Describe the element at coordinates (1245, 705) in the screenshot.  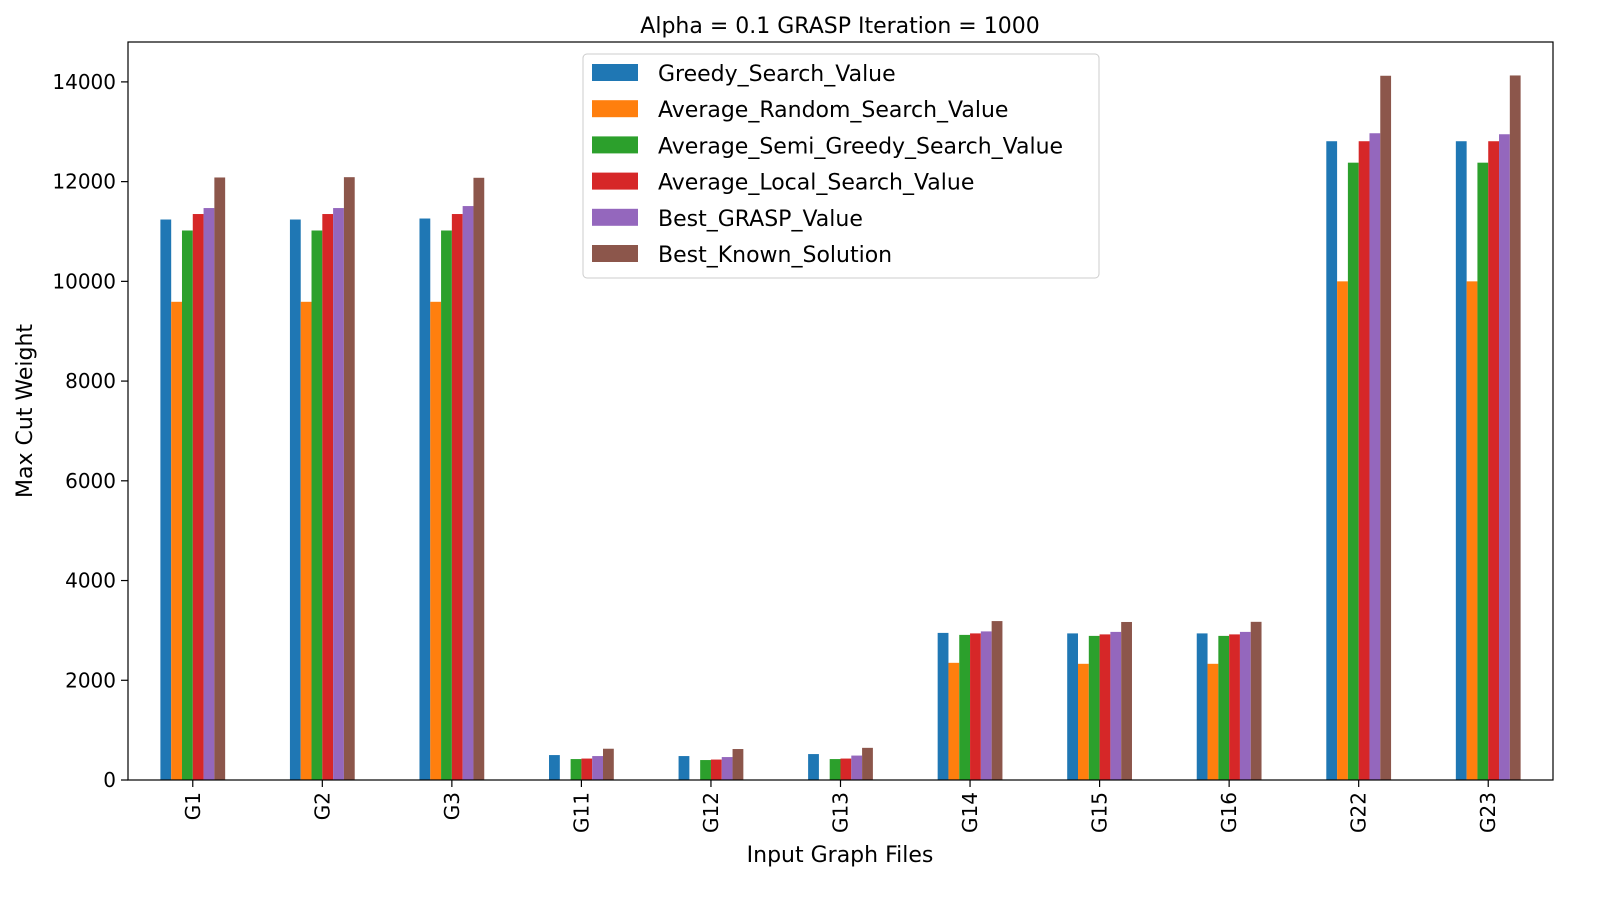
I see `bar-G16-Best_GRASP_Value` at that location.